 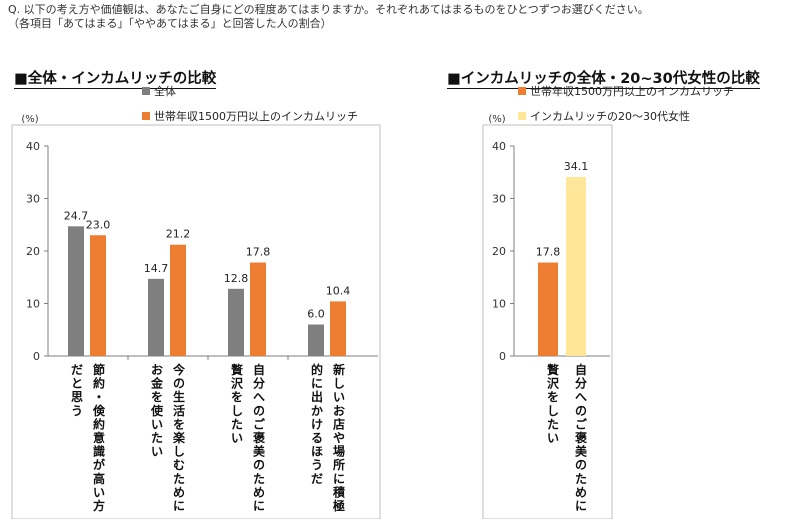 I want to click on chart1-category-1-line-1-char: 識, so click(x=99, y=451).